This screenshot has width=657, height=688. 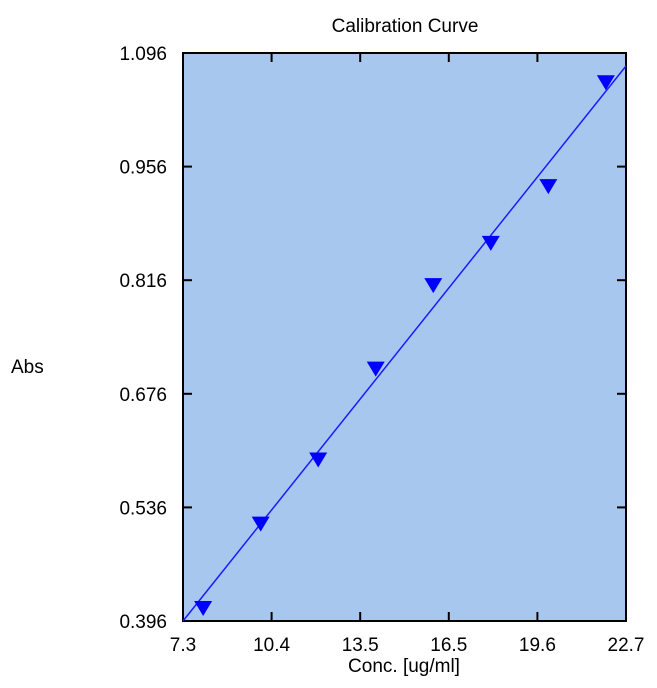 I want to click on y-axis-tick-labels: 0.396 0.536 0.676 0.816 0.956 1.096, so click(x=143, y=338).